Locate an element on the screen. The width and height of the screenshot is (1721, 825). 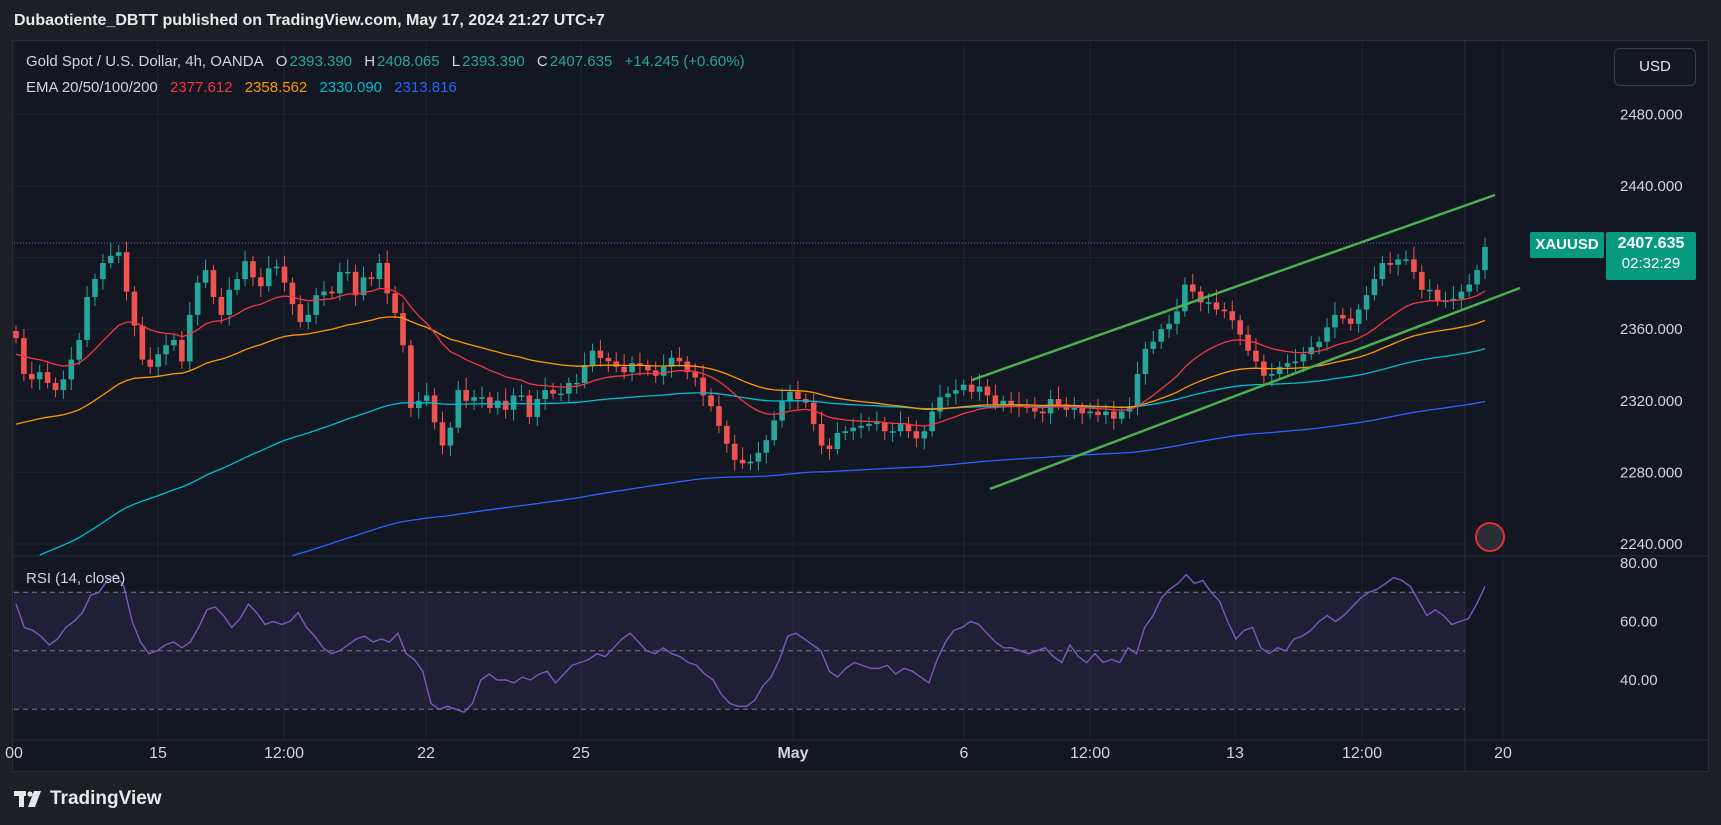
ema-label: EMA 20/50/100/200 is located at coordinates (92, 87).